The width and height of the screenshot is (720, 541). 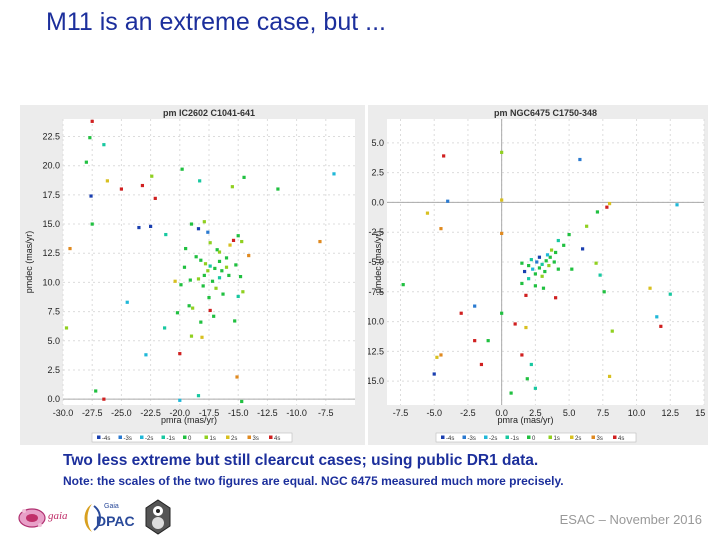 I want to click on legend-label: 1s, so click(x=557, y=439).